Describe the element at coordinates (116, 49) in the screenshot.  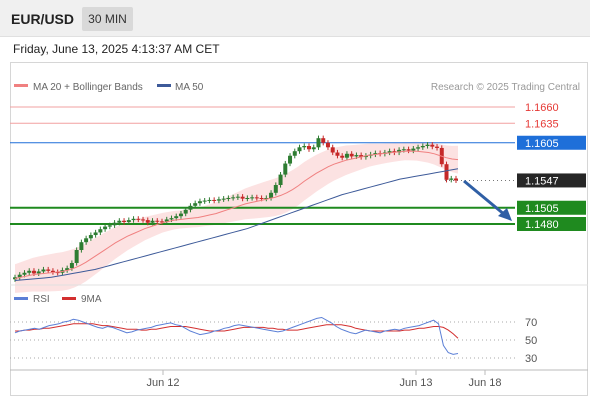
I see `chart-datetime: Friday, June 13, 2025 4:13:37 AM CET` at that location.